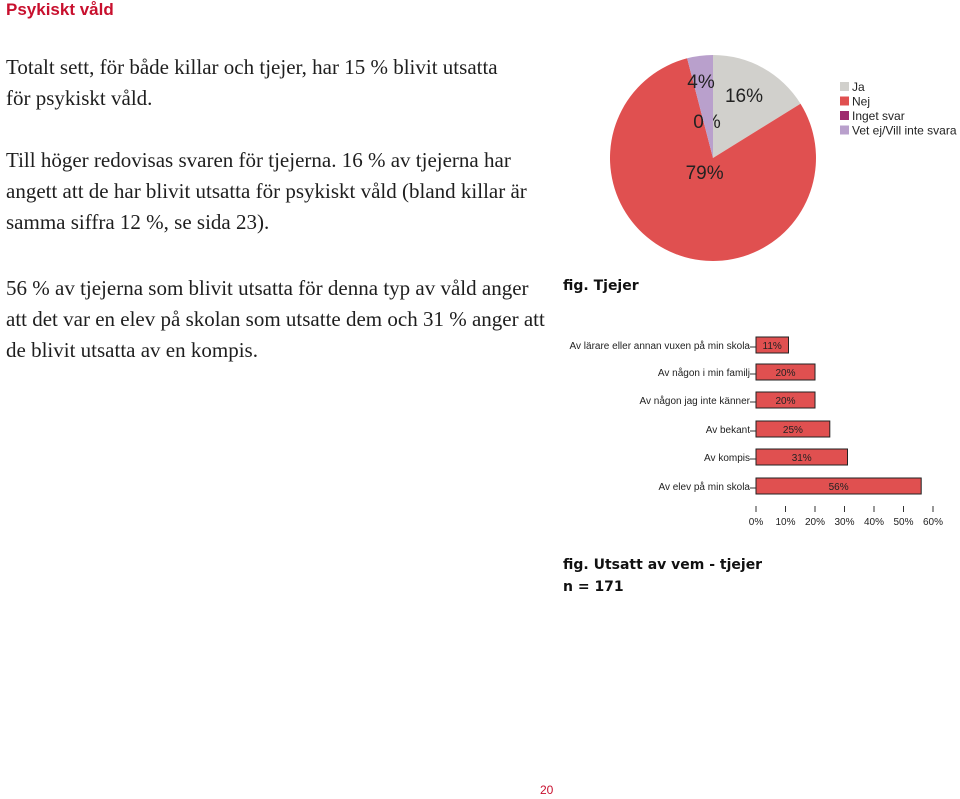 This screenshot has height=799, width=960. Describe the element at coordinates (704, 487) in the screenshot. I see `bar-category-label: Av elev på min skola` at that location.